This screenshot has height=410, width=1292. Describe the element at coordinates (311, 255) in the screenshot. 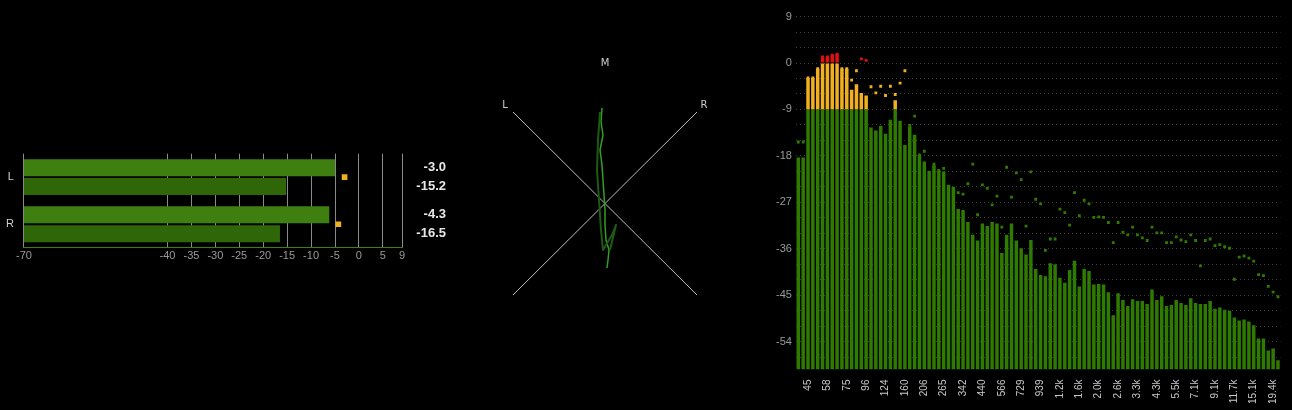

I see `x-tick-label: -10` at that location.